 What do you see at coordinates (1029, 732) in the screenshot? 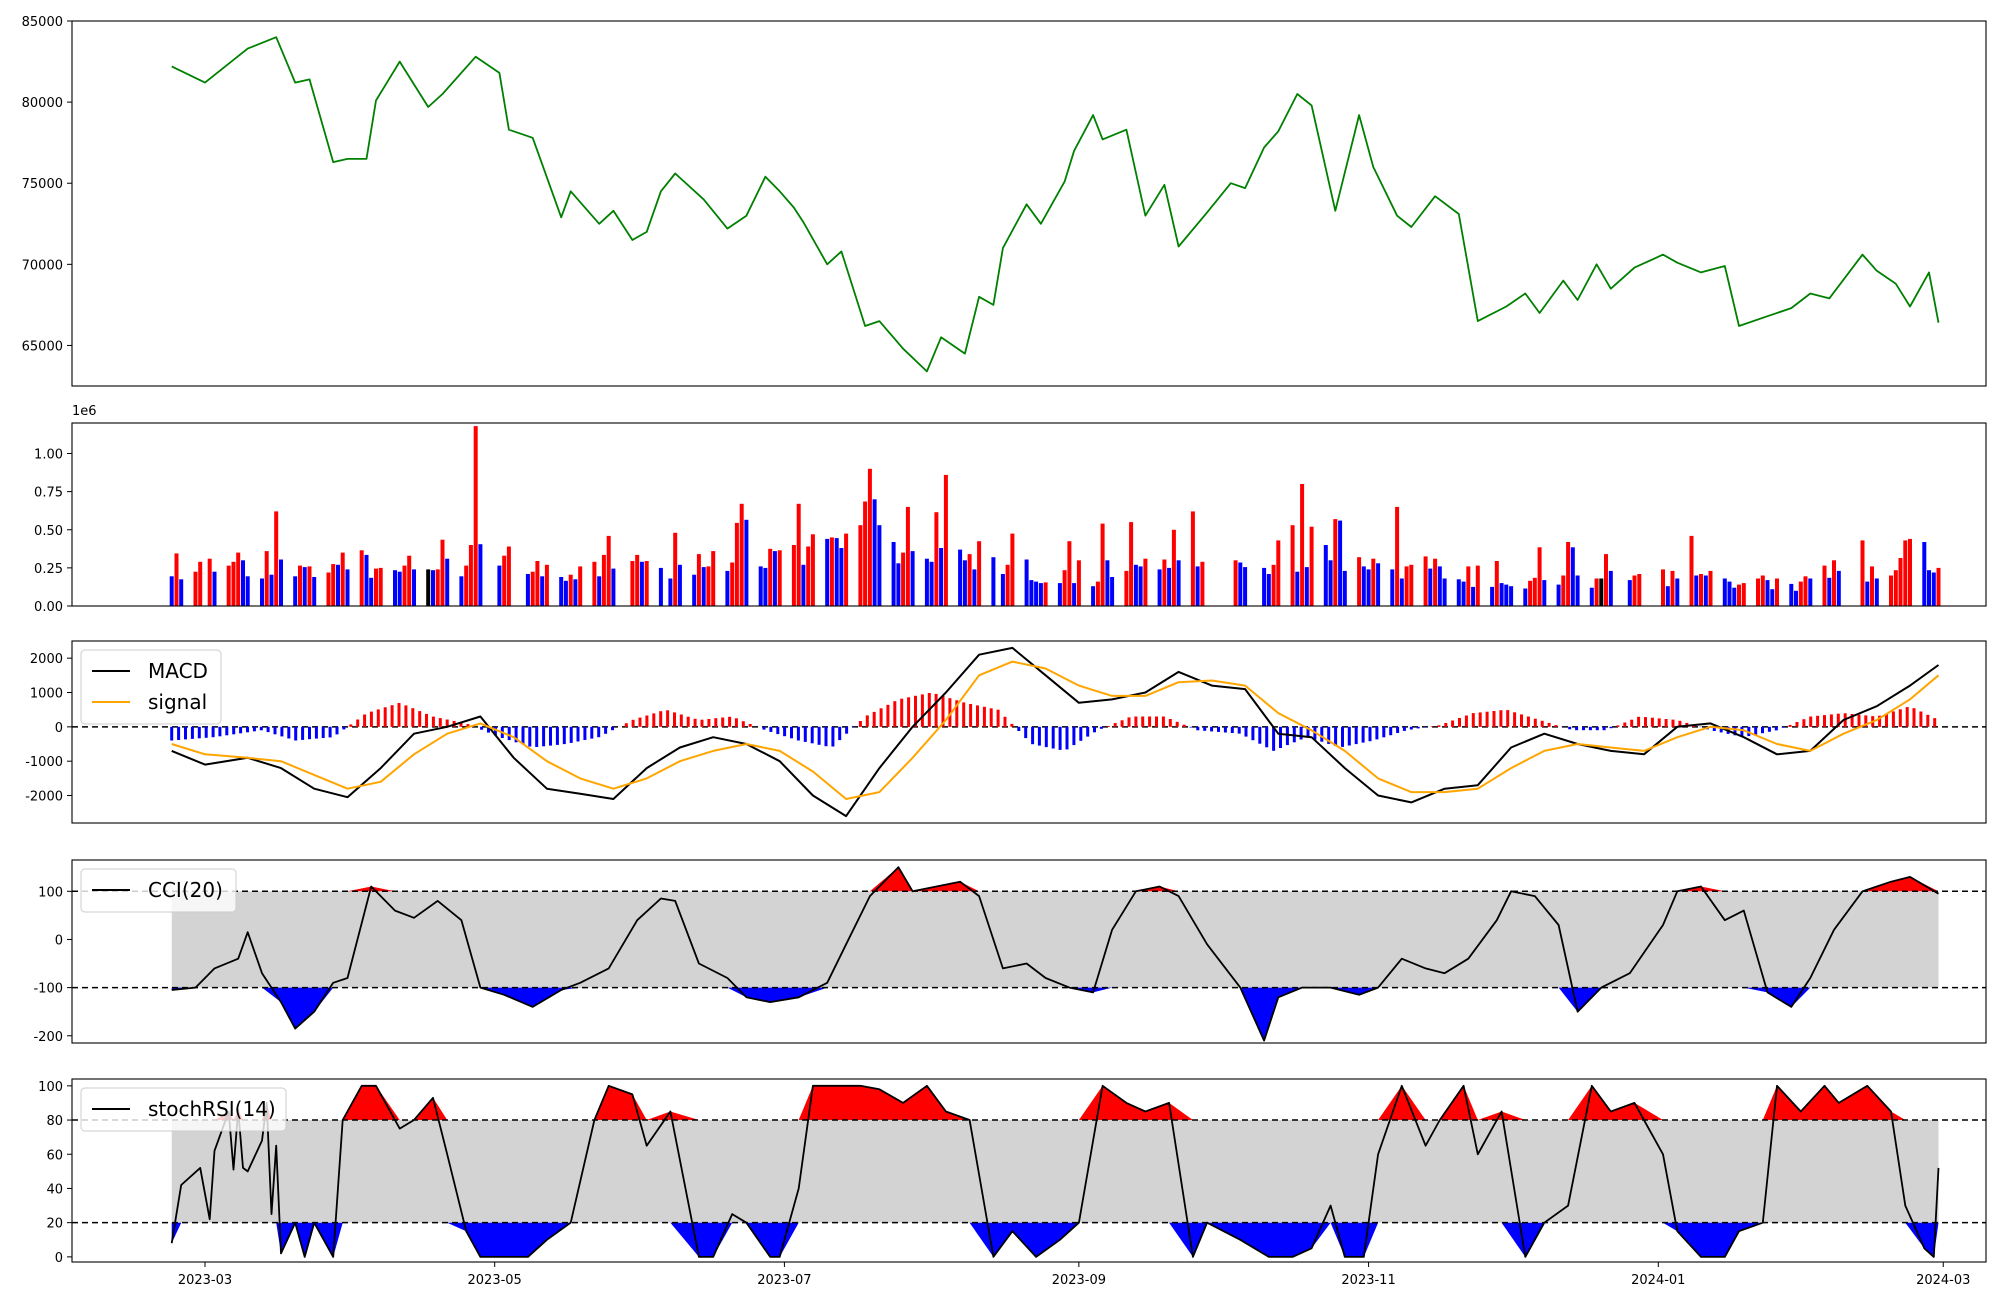
I see `macd-frame` at bounding box center [1029, 732].